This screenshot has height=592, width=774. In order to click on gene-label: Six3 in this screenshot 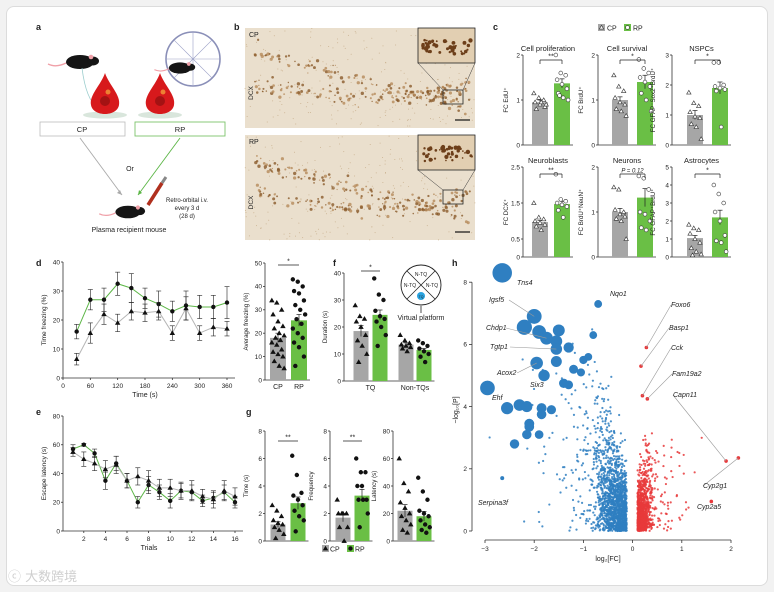, I will do `click(537, 385)`.